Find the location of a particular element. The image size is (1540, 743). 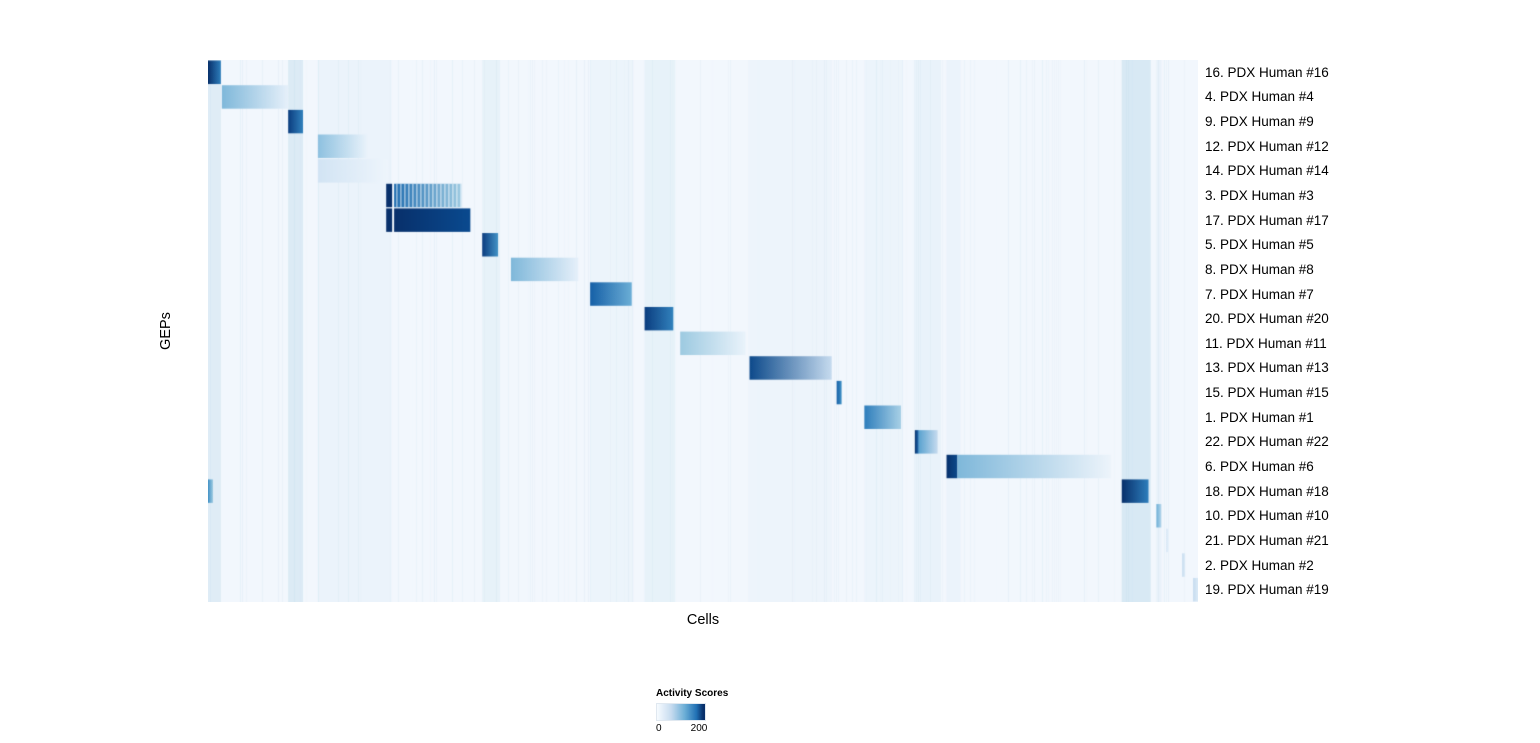

colorbar-legend: Activity Scores 0 200 is located at coordinates (716, 712).